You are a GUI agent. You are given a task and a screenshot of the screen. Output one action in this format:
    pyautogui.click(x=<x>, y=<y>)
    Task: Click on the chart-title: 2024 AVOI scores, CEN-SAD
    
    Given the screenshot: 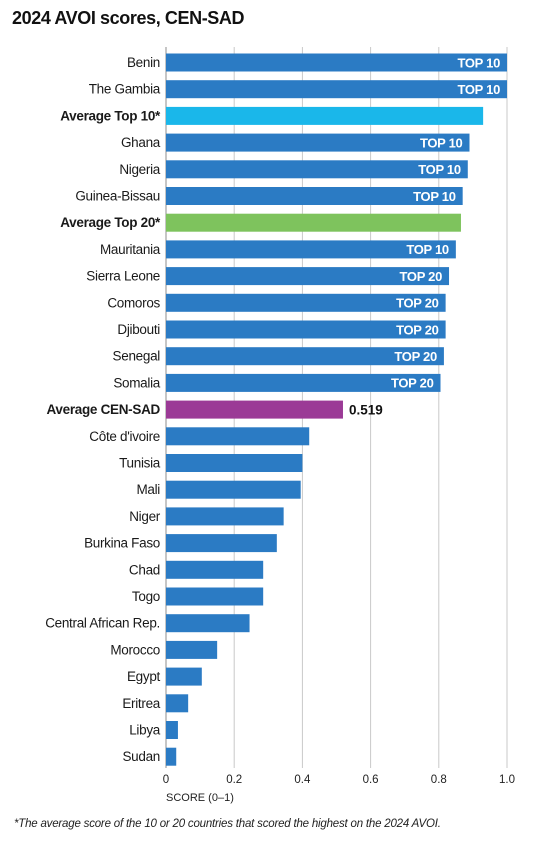 What is the action you would take?
    pyautogui.click(x=128, y=18)
    